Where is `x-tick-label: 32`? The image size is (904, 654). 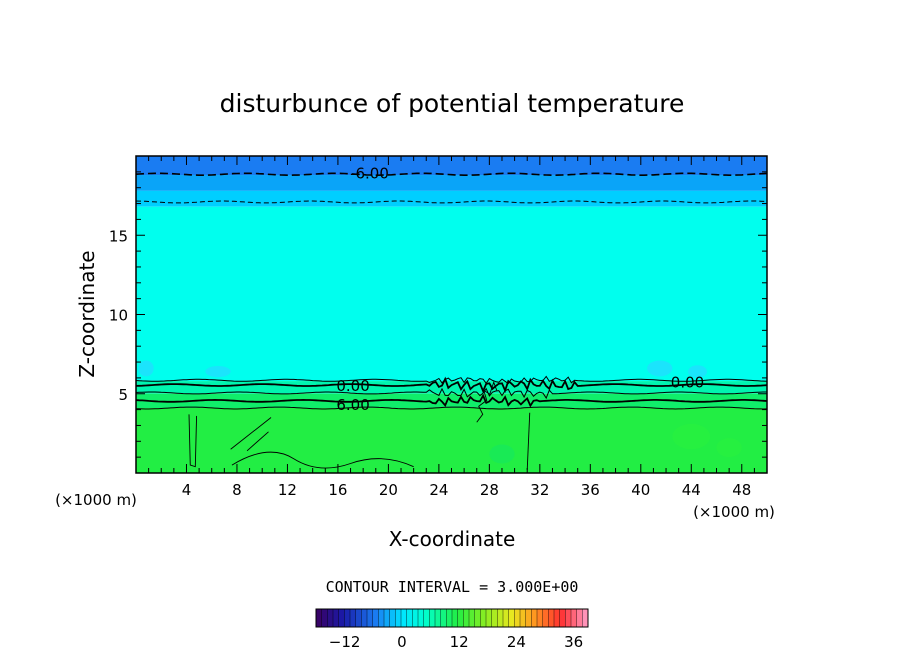 x-tick-label: 32 is located at coordinates (539, 490).